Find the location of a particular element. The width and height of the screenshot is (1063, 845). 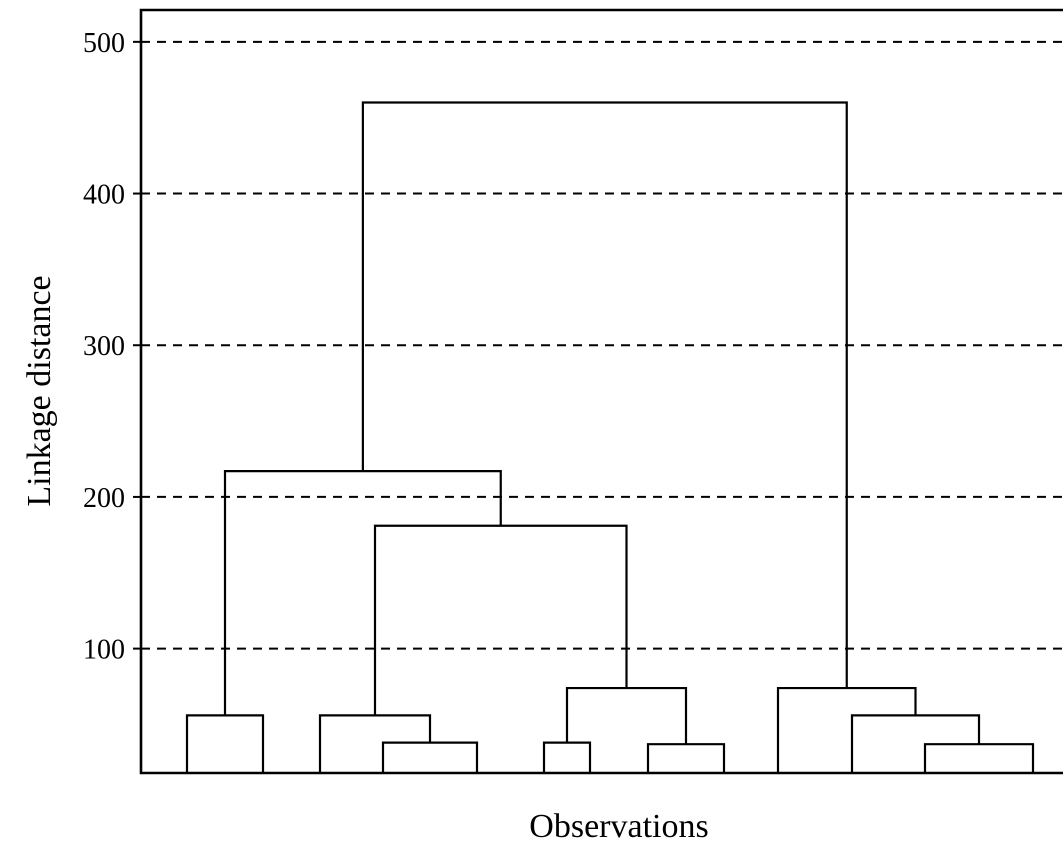

y-axis-title: Linkage distance is located at coordinates (39, 390).